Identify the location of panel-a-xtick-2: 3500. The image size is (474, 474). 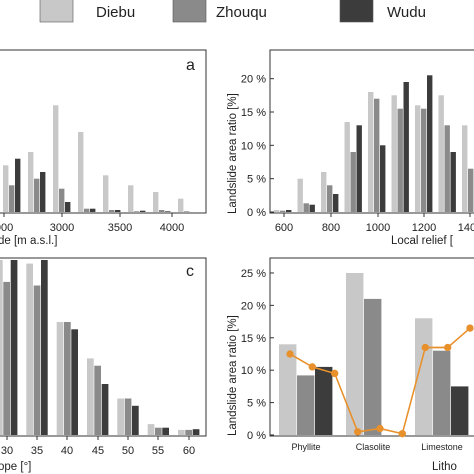
(120, 228).